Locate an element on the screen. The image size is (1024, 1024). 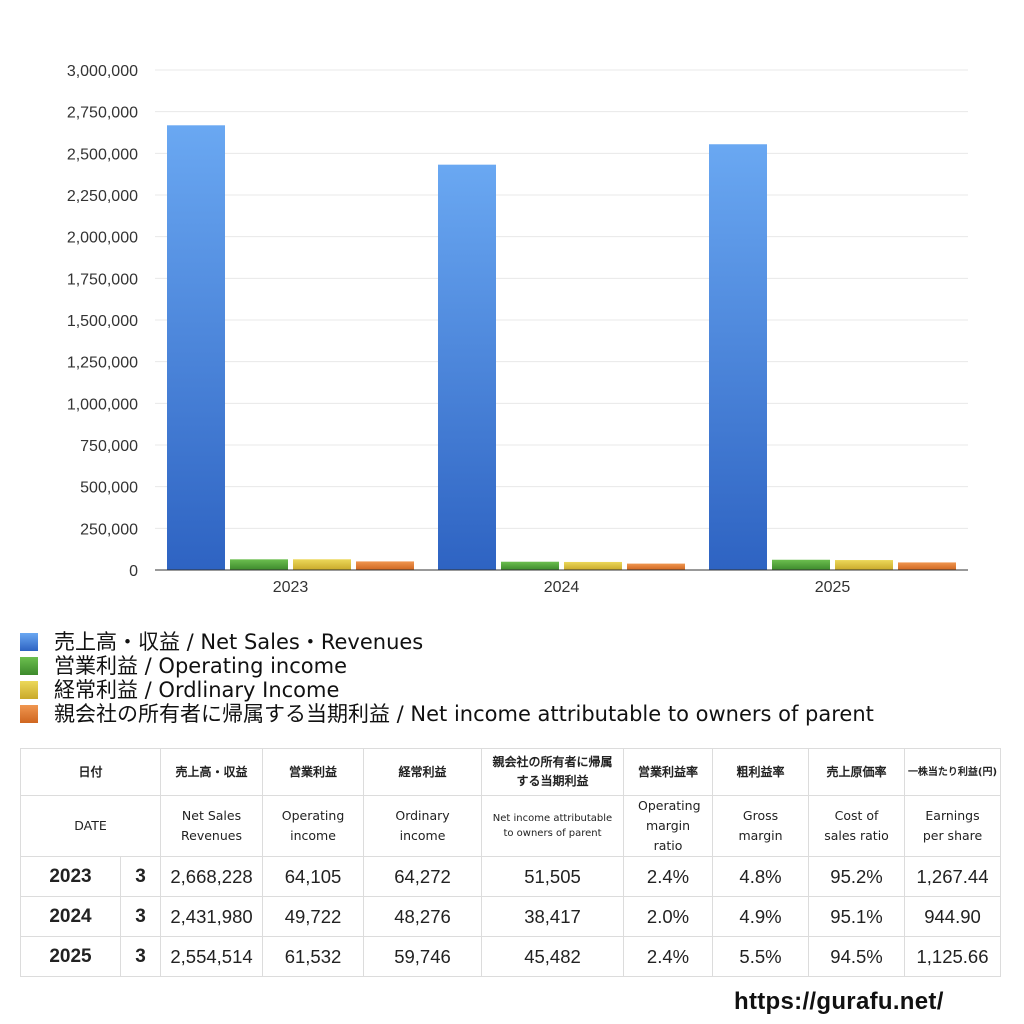
row-opm: 2.0% is located at coordinates (668, 916).